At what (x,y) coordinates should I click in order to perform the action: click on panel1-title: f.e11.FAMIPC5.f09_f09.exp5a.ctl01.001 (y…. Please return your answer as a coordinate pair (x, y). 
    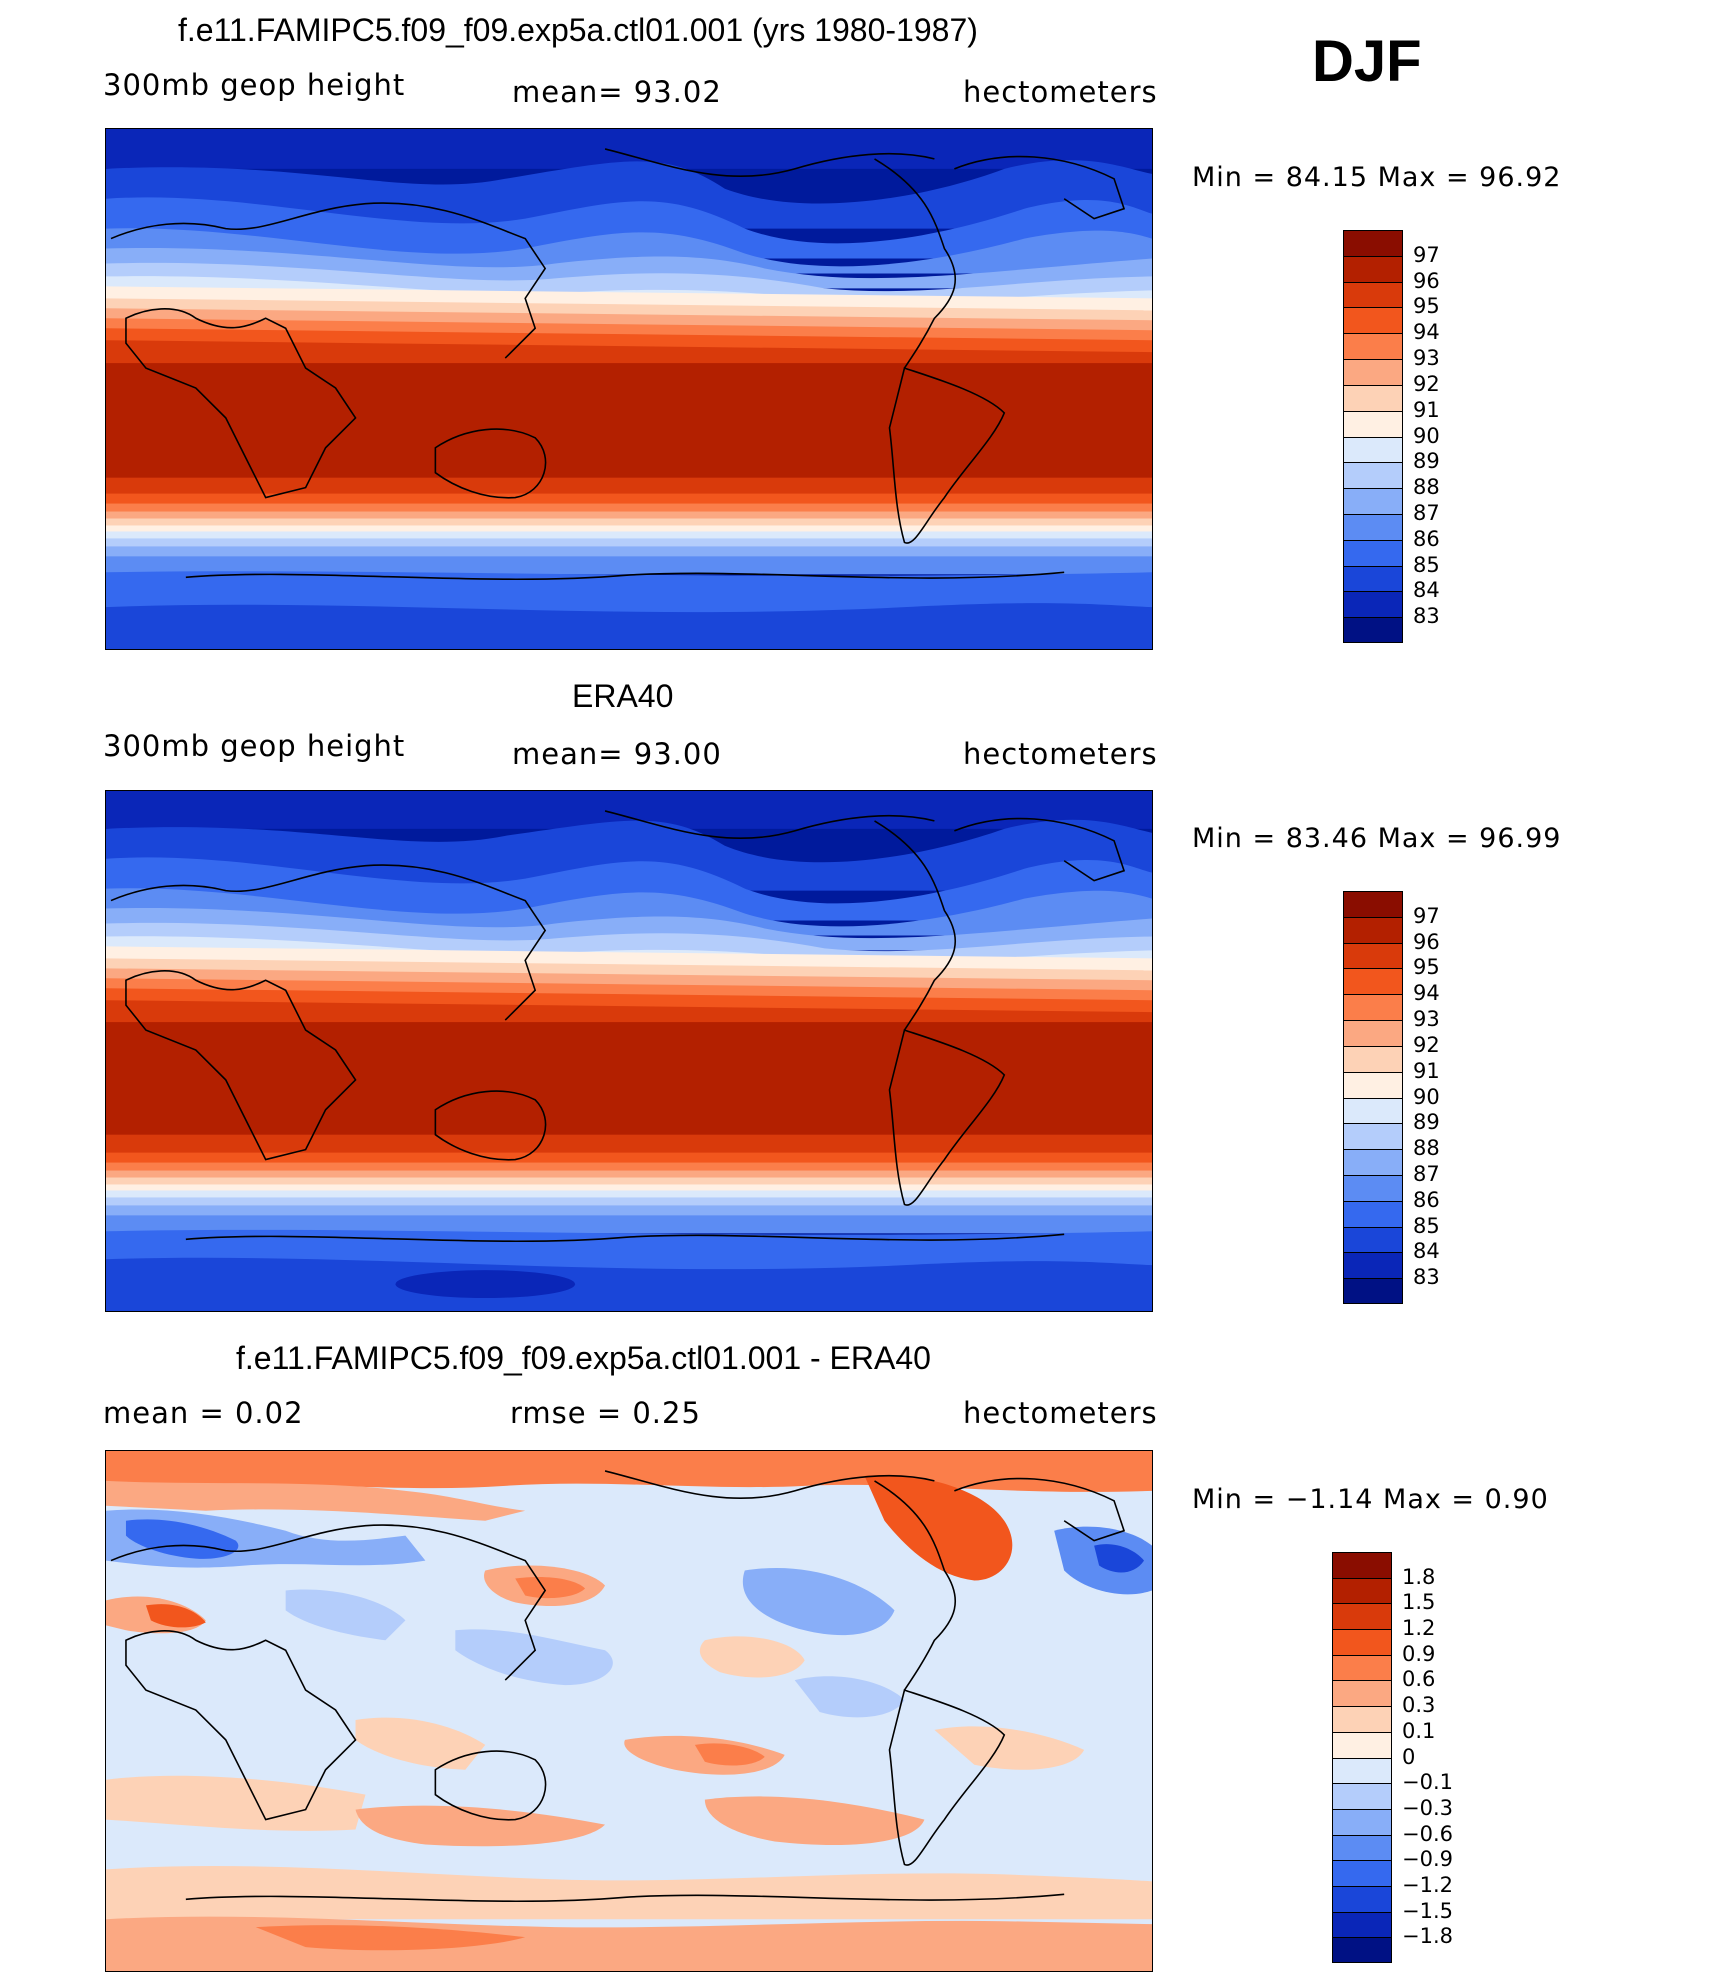
    Looking at the image, I should click on (578, 30).